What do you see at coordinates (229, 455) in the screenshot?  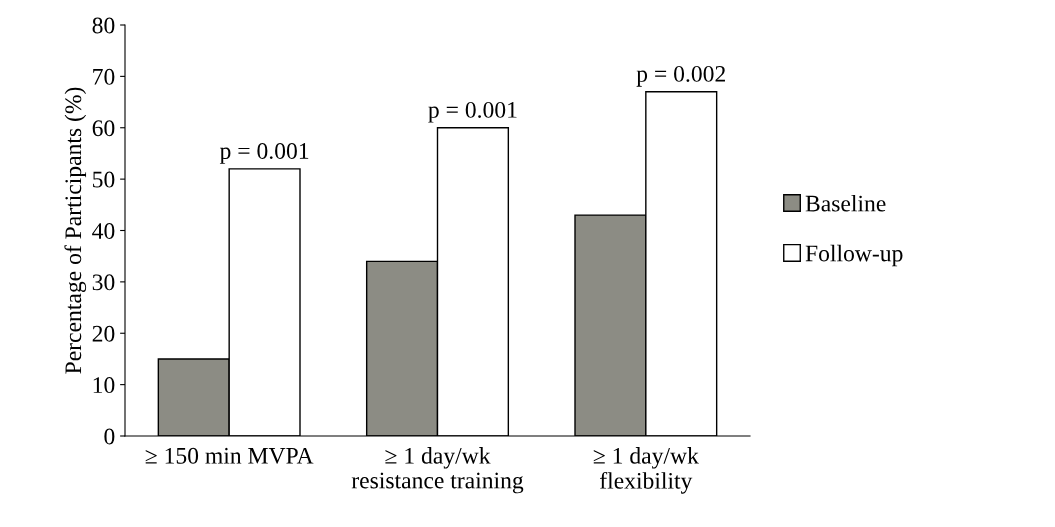 I see `x-tick-label: ≥ 150 min MVPA` at bounding box center [229, 455].